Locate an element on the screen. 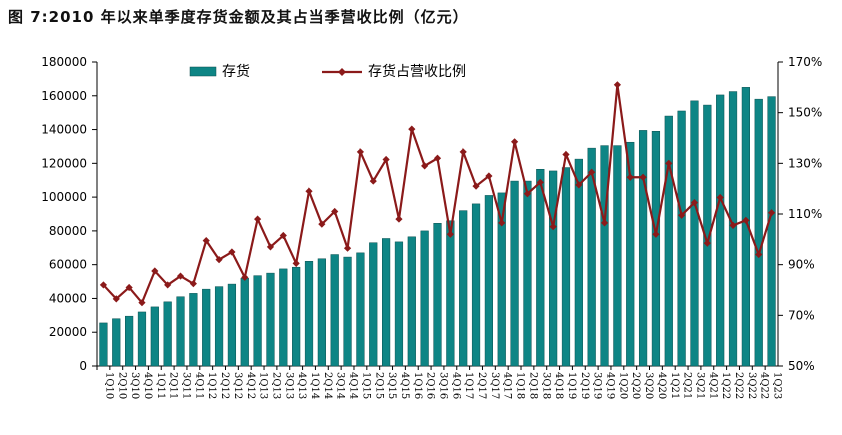 Image resolution: width=842 pixels, height=435 pixels. x-tick-label: 3Q17 is located at coordinates (494, 385).